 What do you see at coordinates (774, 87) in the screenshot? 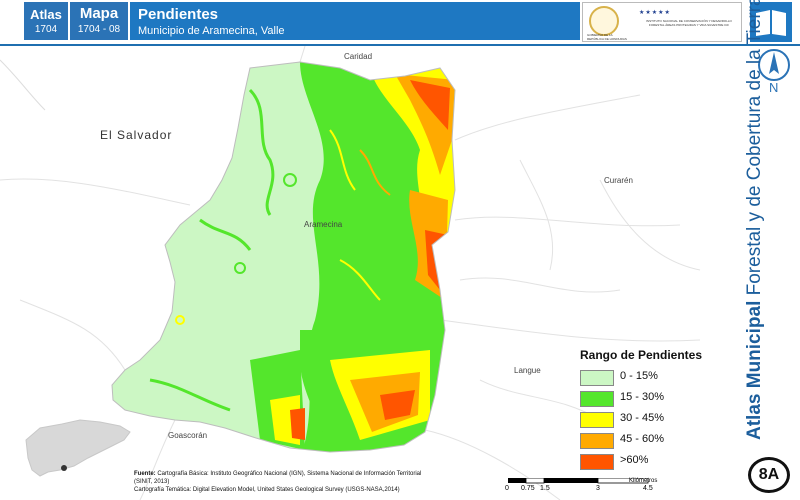
I see `north-label: N` at bounding box center [774, 87].